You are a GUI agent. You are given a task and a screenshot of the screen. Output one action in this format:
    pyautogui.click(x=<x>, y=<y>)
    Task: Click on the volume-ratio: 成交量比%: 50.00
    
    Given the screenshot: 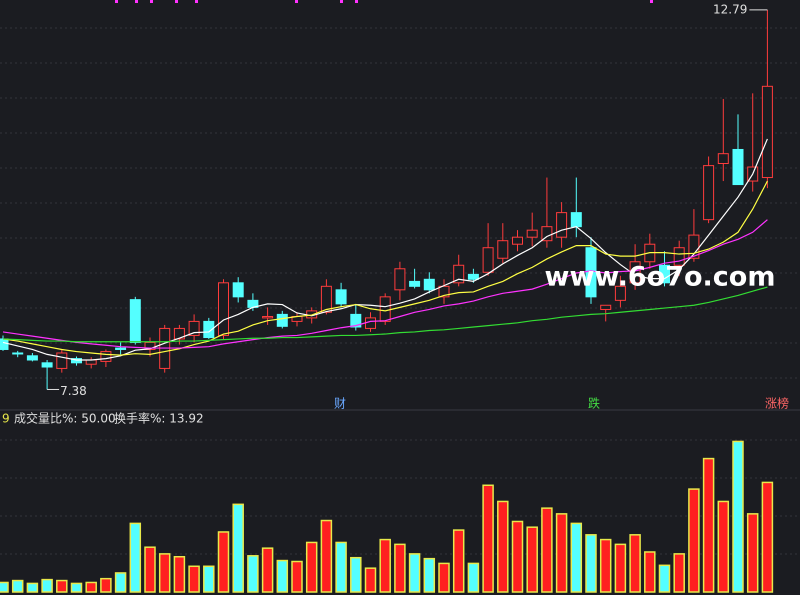 What is the action you would take?
    pyautogui.click(x=65, y=418)
    